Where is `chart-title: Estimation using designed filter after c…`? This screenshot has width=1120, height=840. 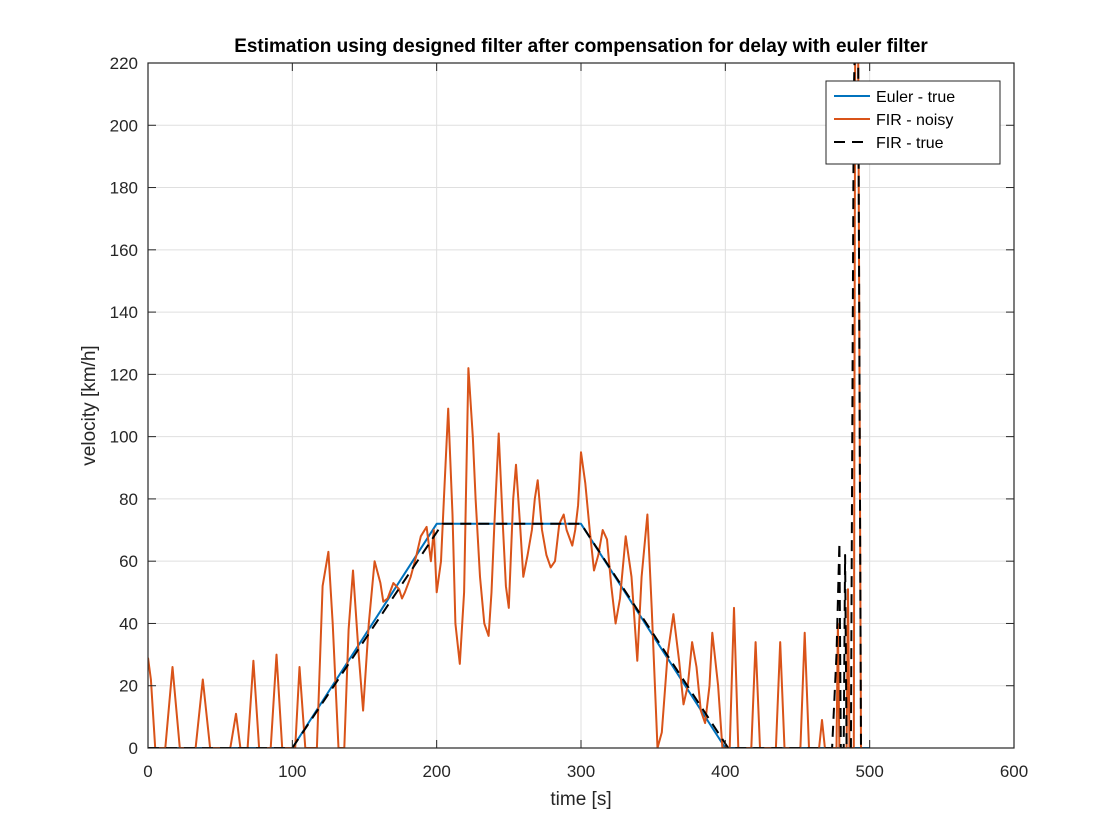
chart-title: Estimation using designed filter after c… is located at coordinates (581, 46).